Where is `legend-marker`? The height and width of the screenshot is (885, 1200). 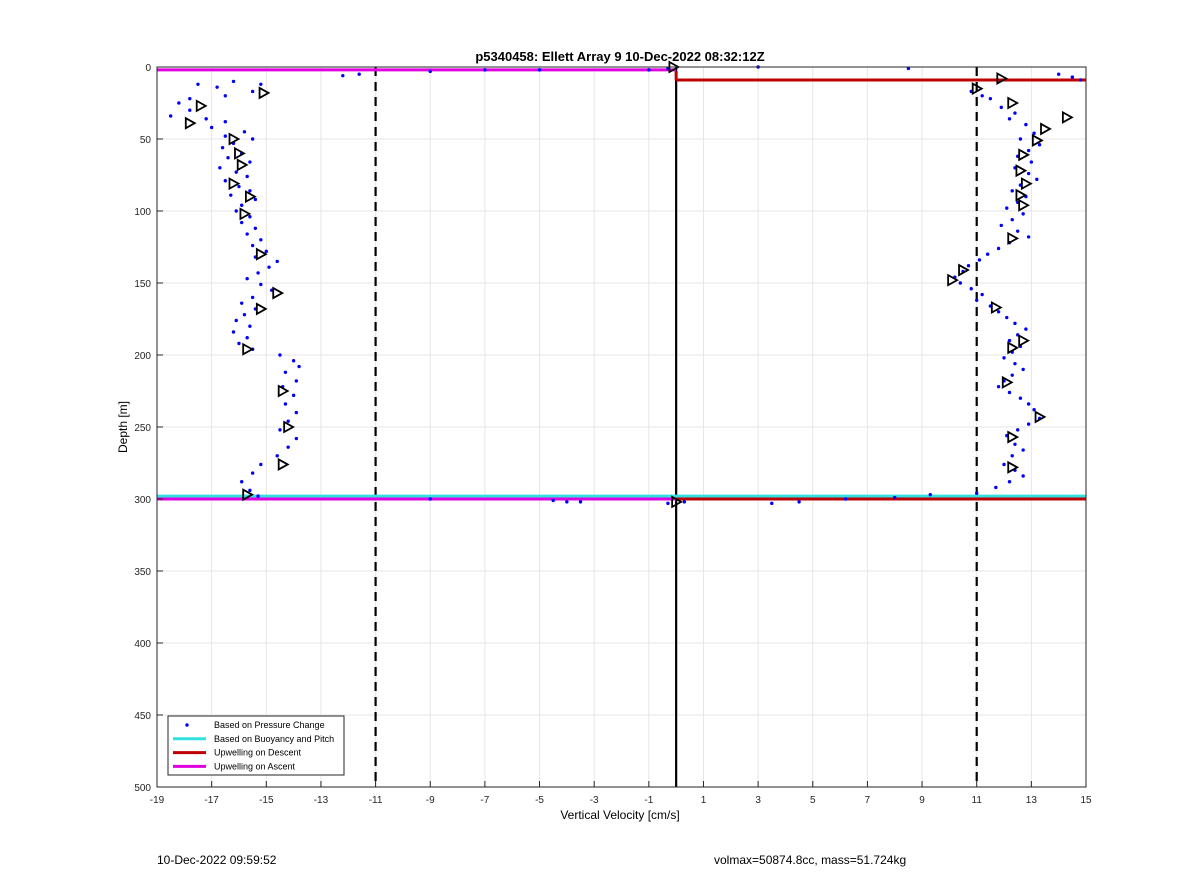 legend-marker is located at coordinates (187, 725).